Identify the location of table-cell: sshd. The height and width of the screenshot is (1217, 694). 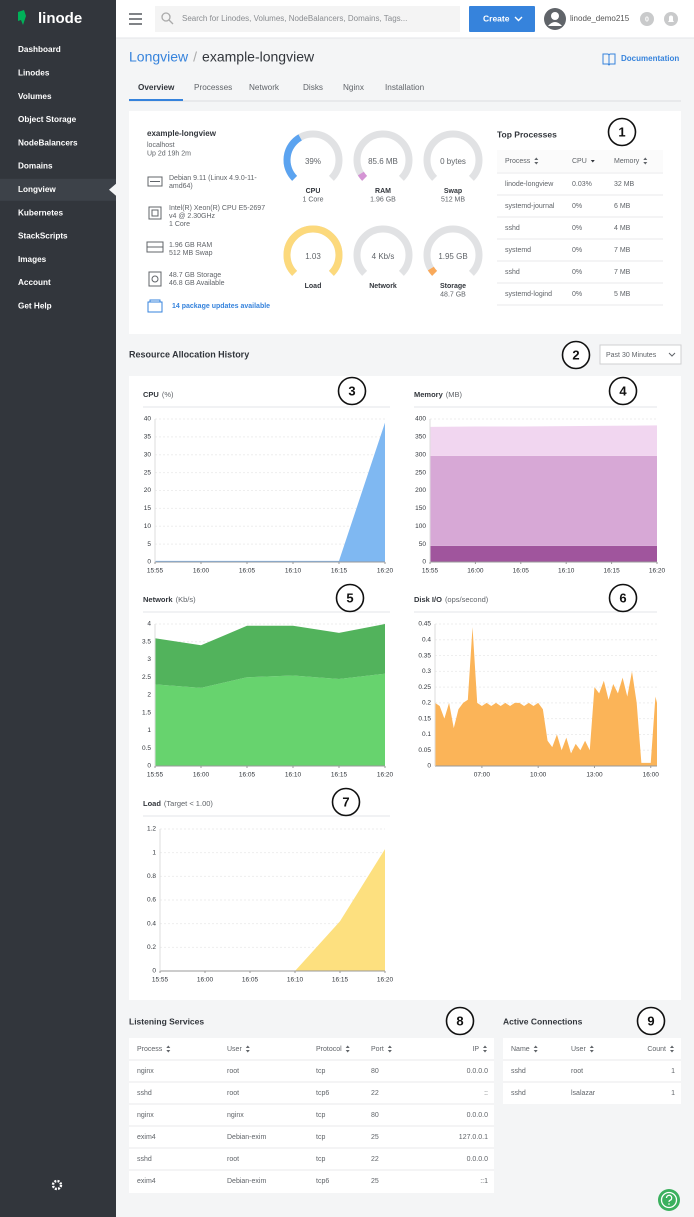
(144, 1093).